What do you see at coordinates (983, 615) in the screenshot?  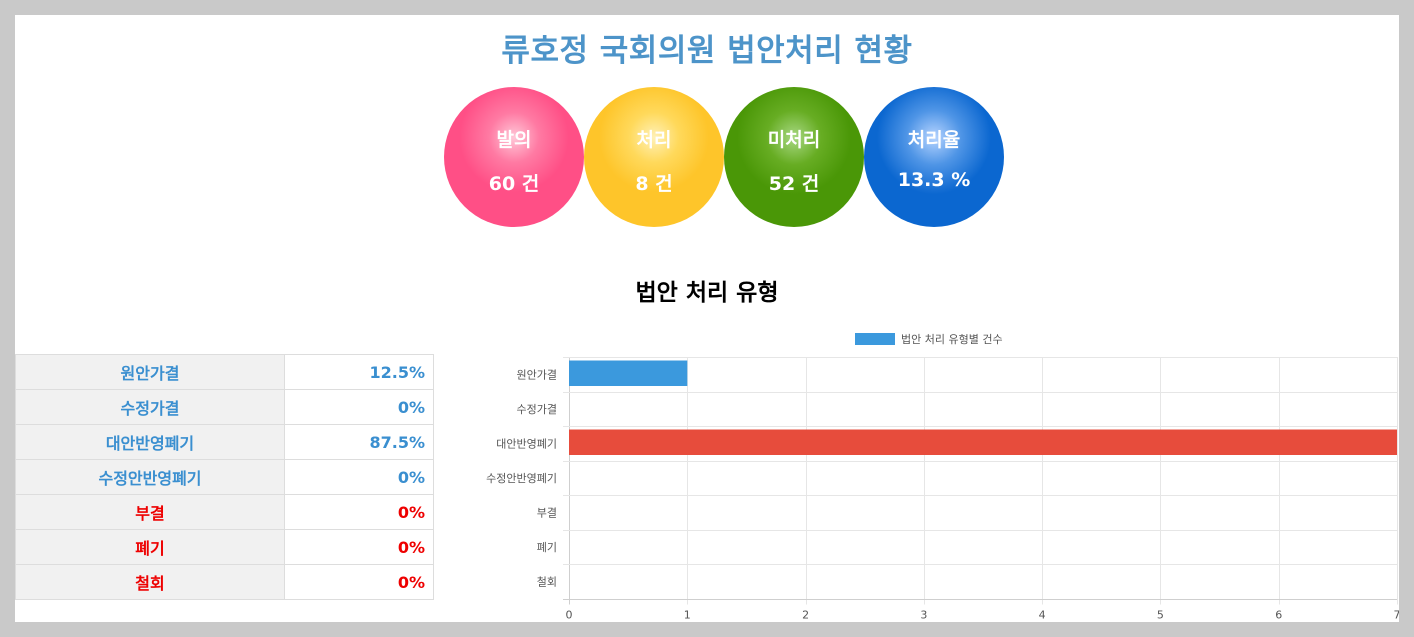 I see `x-axis-labels: 0 1 2 3 4 5 6 7` at bounding box center [983, 615].